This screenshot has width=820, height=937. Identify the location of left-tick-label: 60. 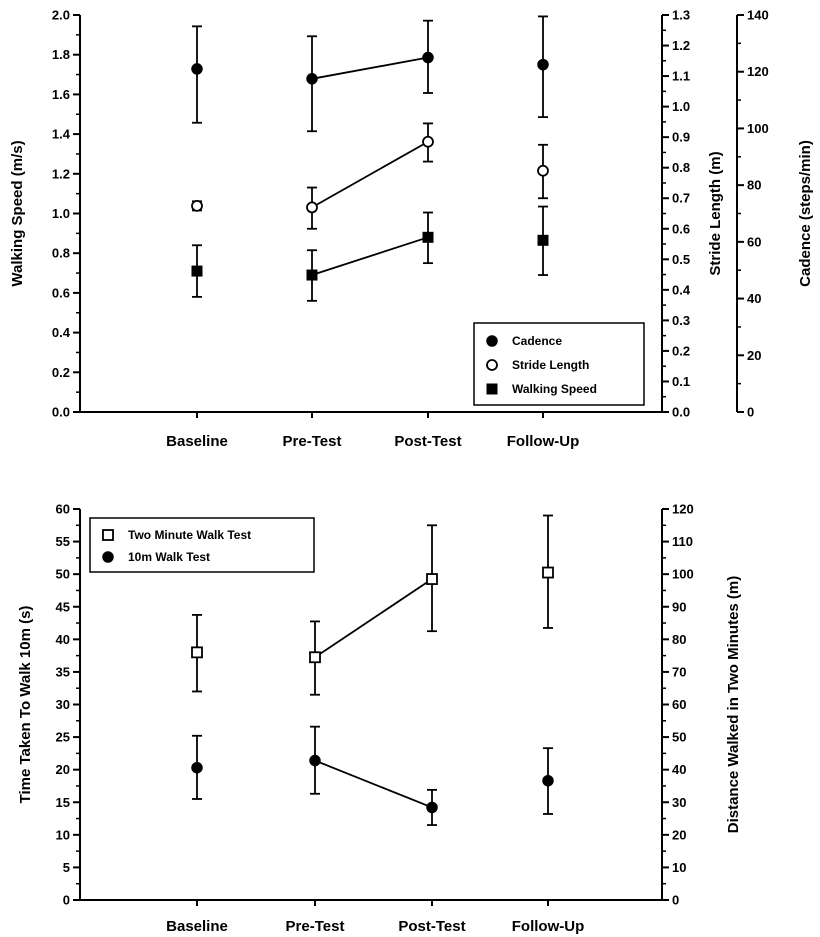
(63, 509).